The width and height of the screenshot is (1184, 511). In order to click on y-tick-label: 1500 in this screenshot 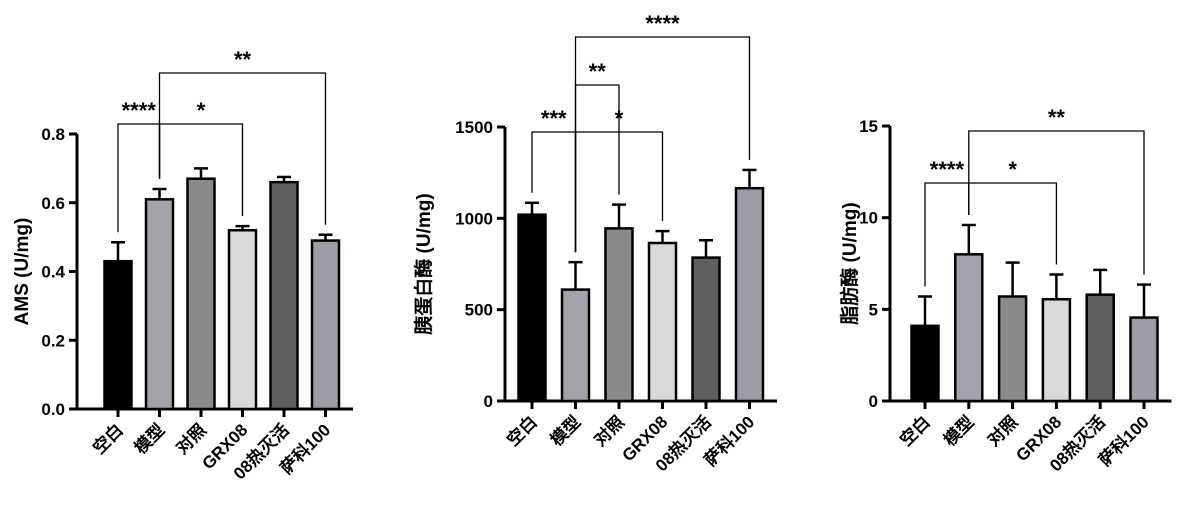, I will do `click(474, 127)`.